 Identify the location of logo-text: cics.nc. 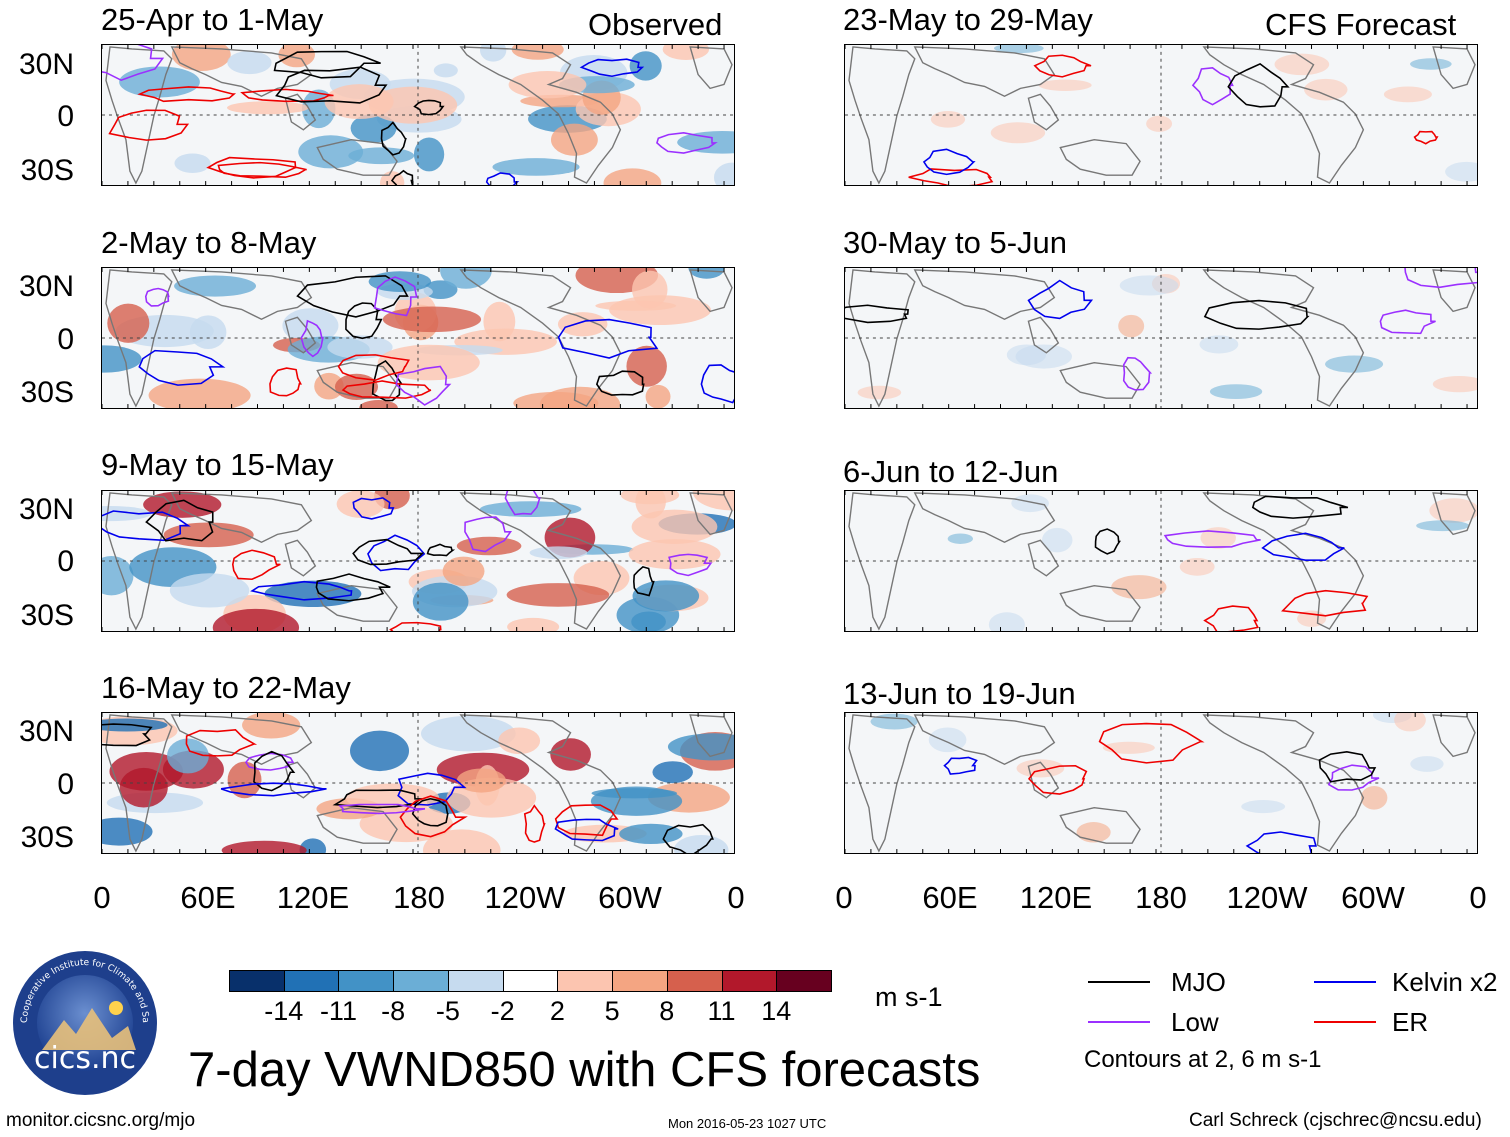
(85, 1058).